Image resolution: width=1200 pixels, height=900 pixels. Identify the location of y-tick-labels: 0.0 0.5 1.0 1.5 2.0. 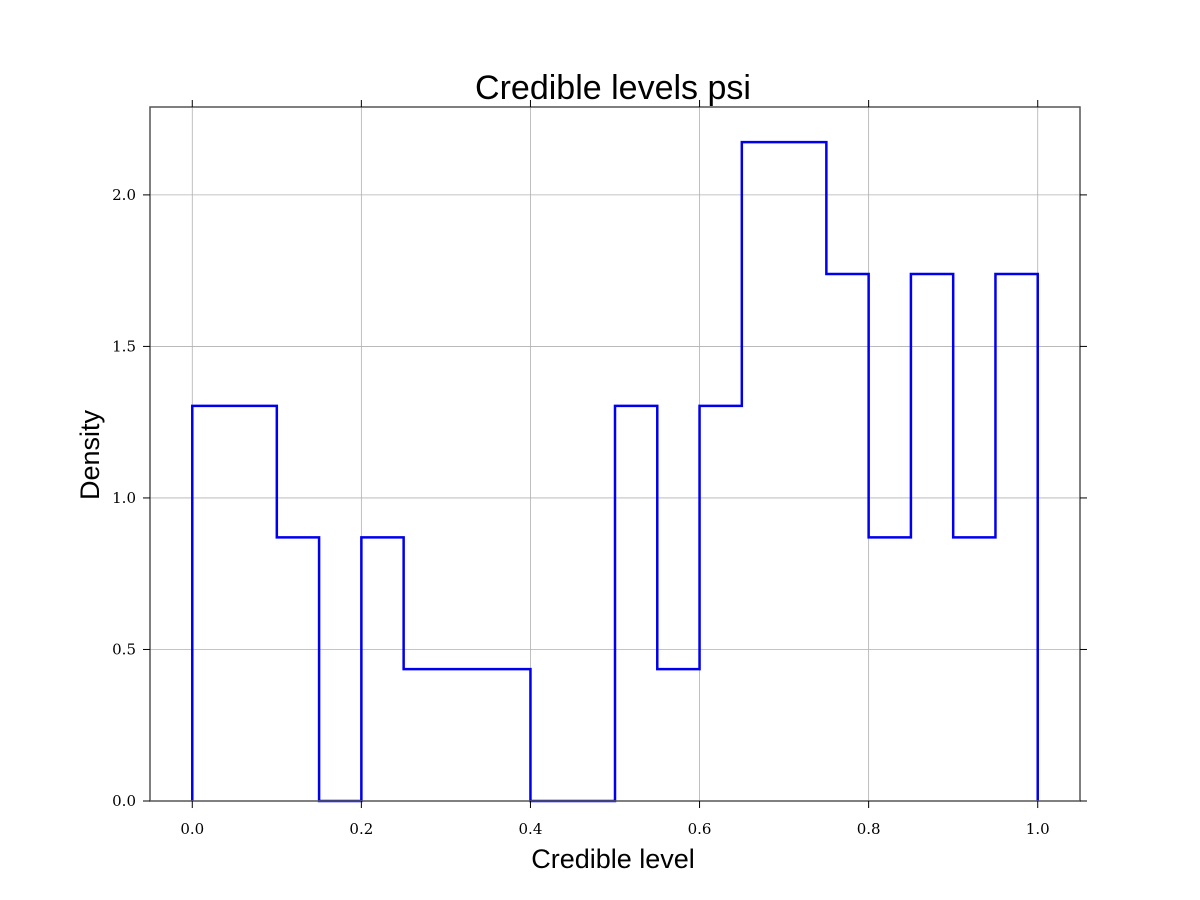
(124, 498).